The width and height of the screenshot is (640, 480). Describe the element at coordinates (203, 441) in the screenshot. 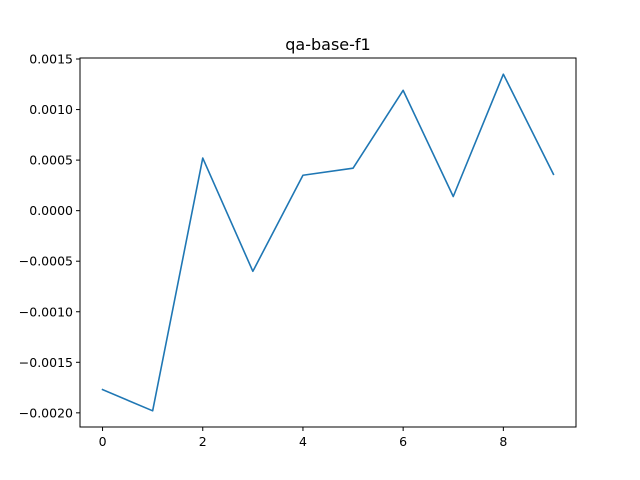

I see `x-tick-label: 2` at that location.